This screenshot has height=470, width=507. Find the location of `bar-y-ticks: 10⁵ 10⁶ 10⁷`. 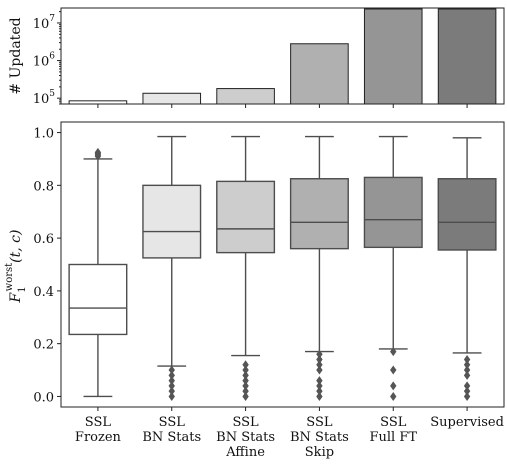

bar-y-ticks: 10⁵ 10⁶ 10⁷ is located at coordinates (47, 59).